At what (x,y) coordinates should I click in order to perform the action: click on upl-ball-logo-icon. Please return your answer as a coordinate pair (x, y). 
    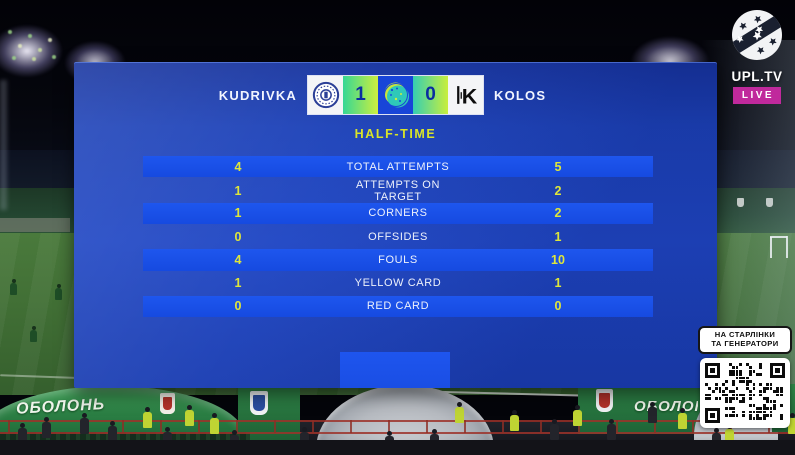
    Looking at the image, I should click on (757, 35).